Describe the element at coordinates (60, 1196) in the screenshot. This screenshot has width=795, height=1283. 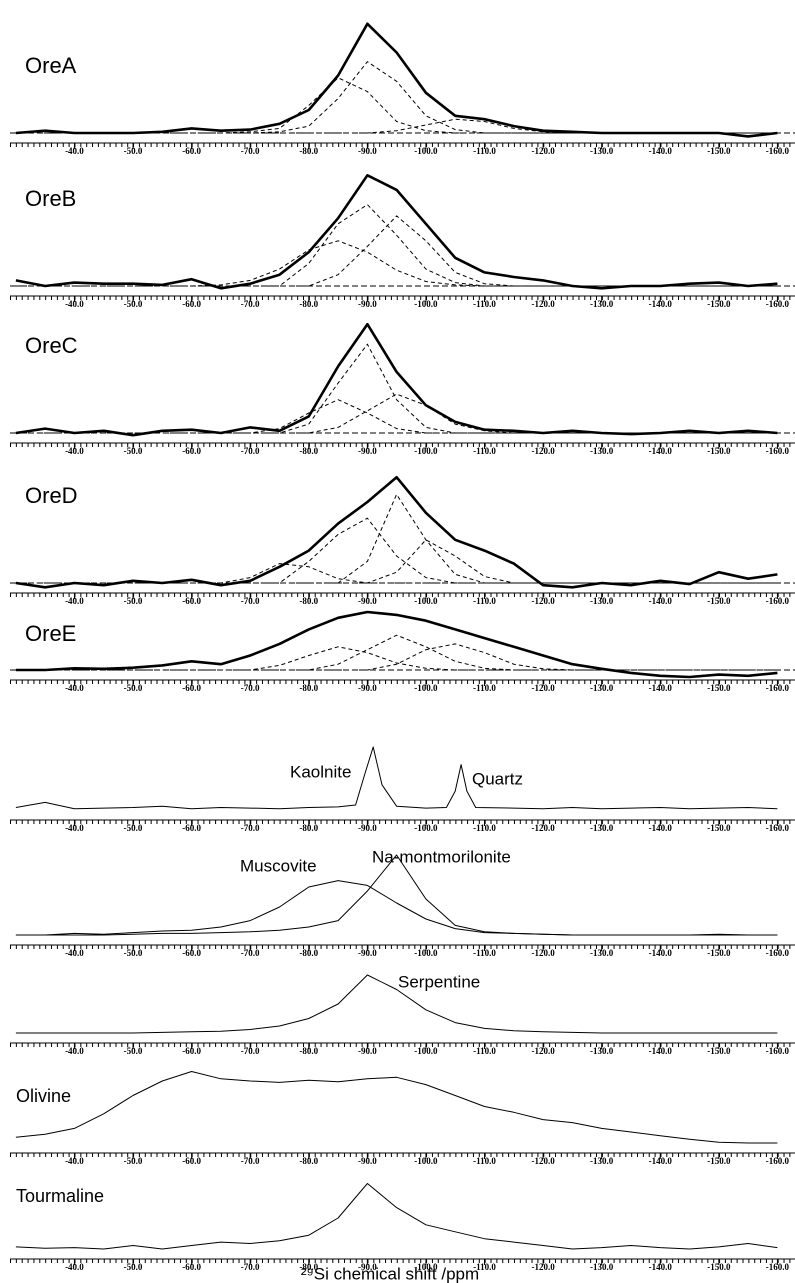
I see `panel-title: Tourmaline` at that location.